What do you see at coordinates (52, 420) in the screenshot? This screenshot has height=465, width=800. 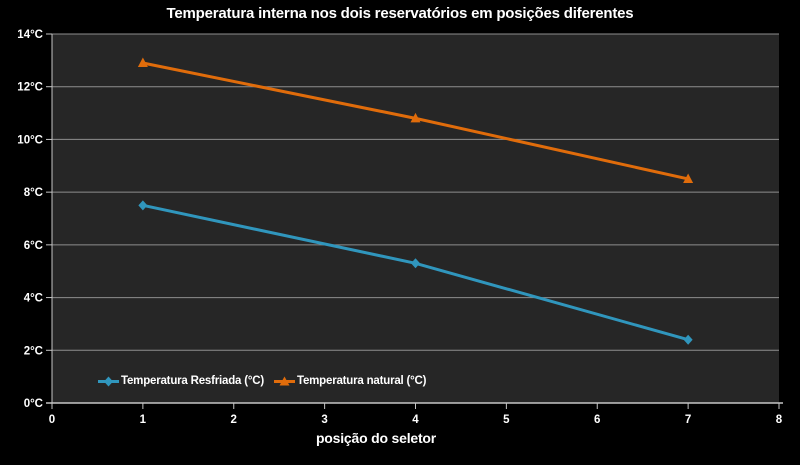 I see `x-tick-label-0: 0` at bounding box center [52, 420].